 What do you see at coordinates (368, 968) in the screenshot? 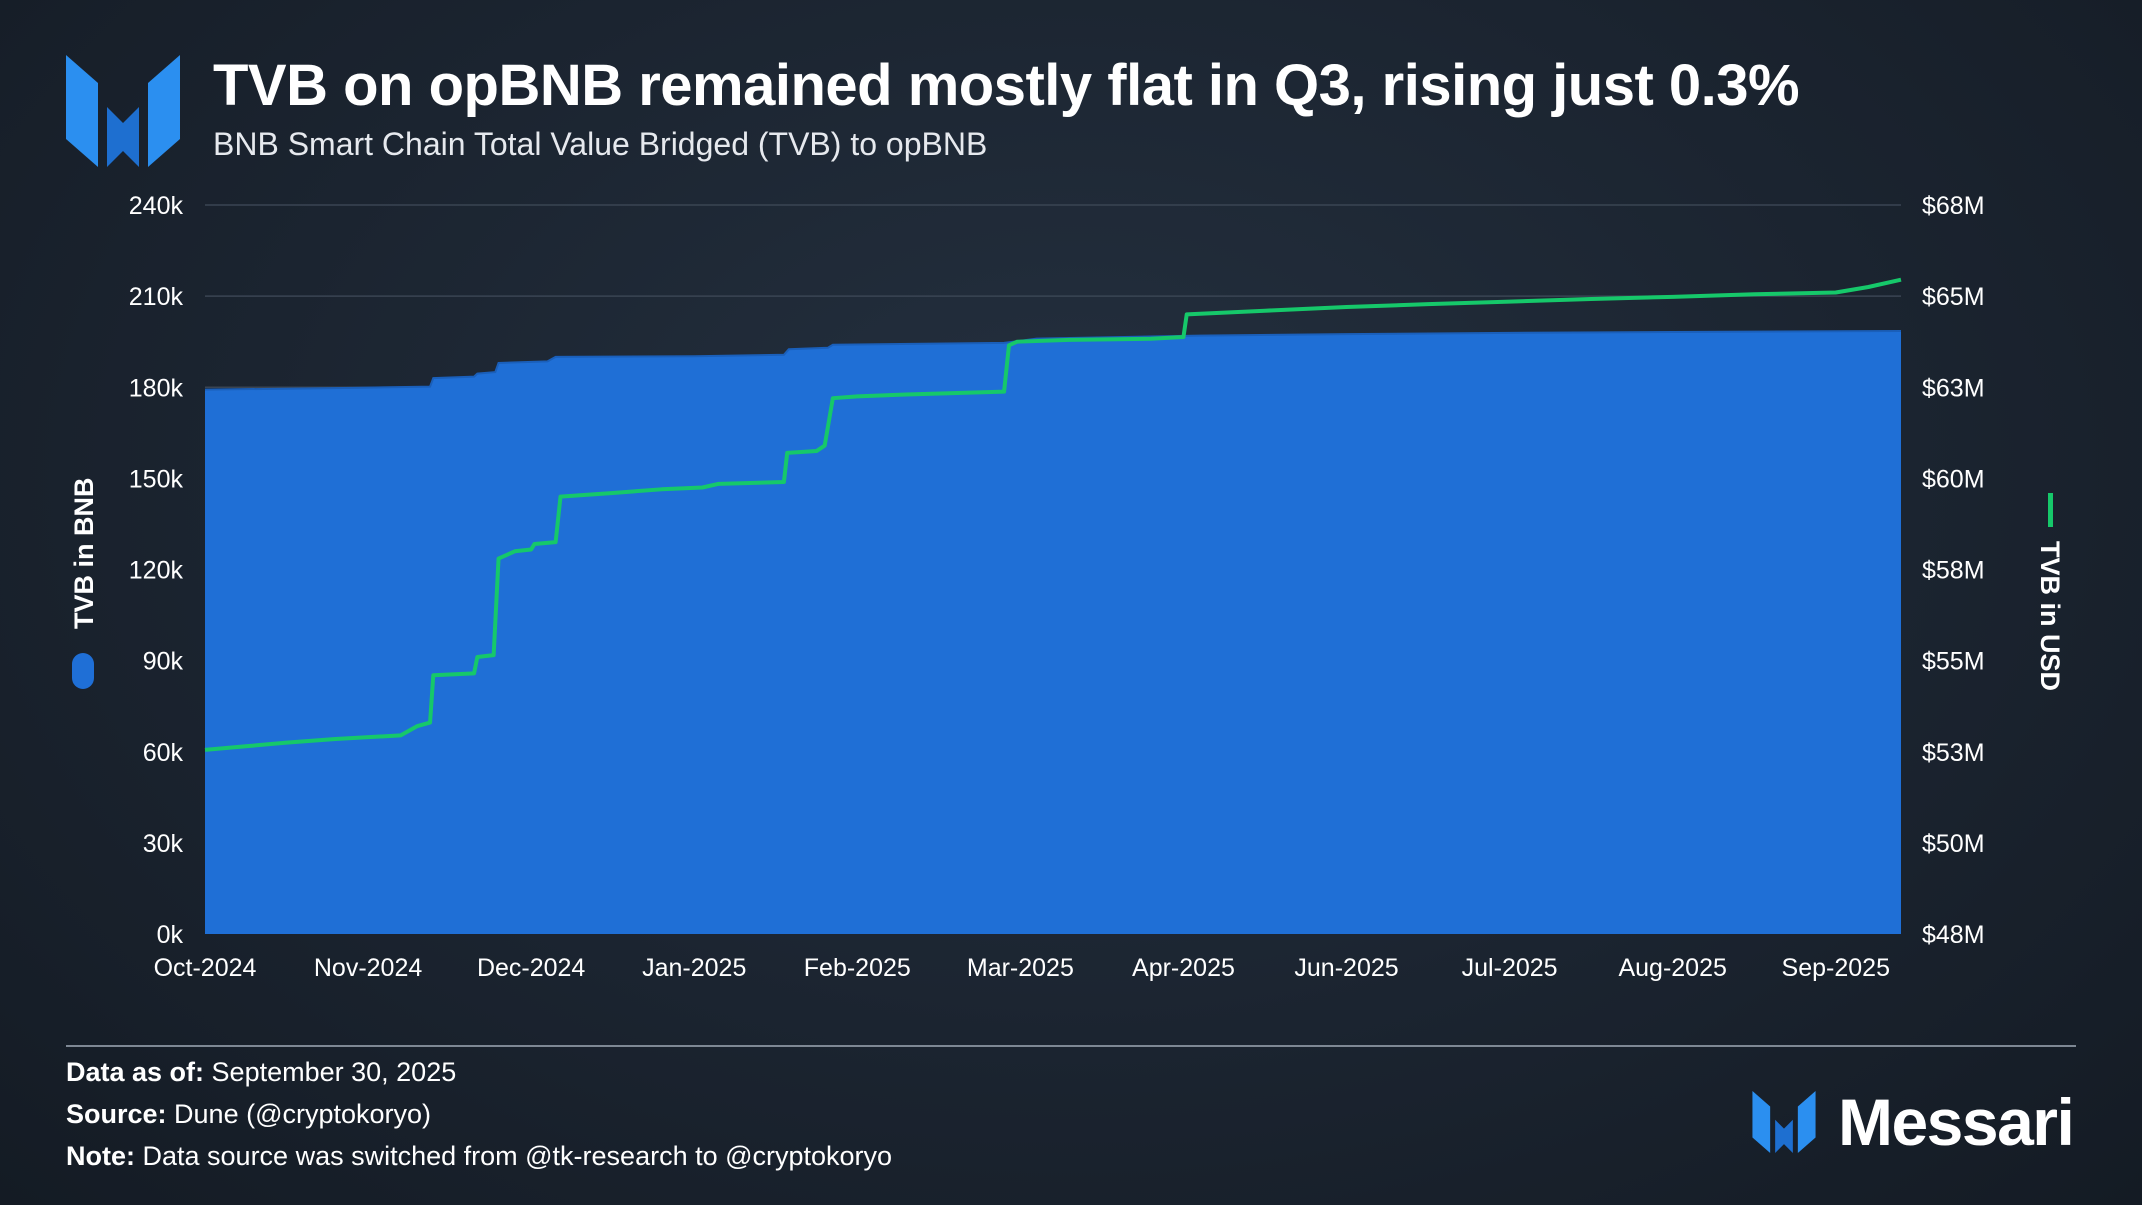
I see `x-tick-label: Nov-2024` at bounding box center [368, 968].